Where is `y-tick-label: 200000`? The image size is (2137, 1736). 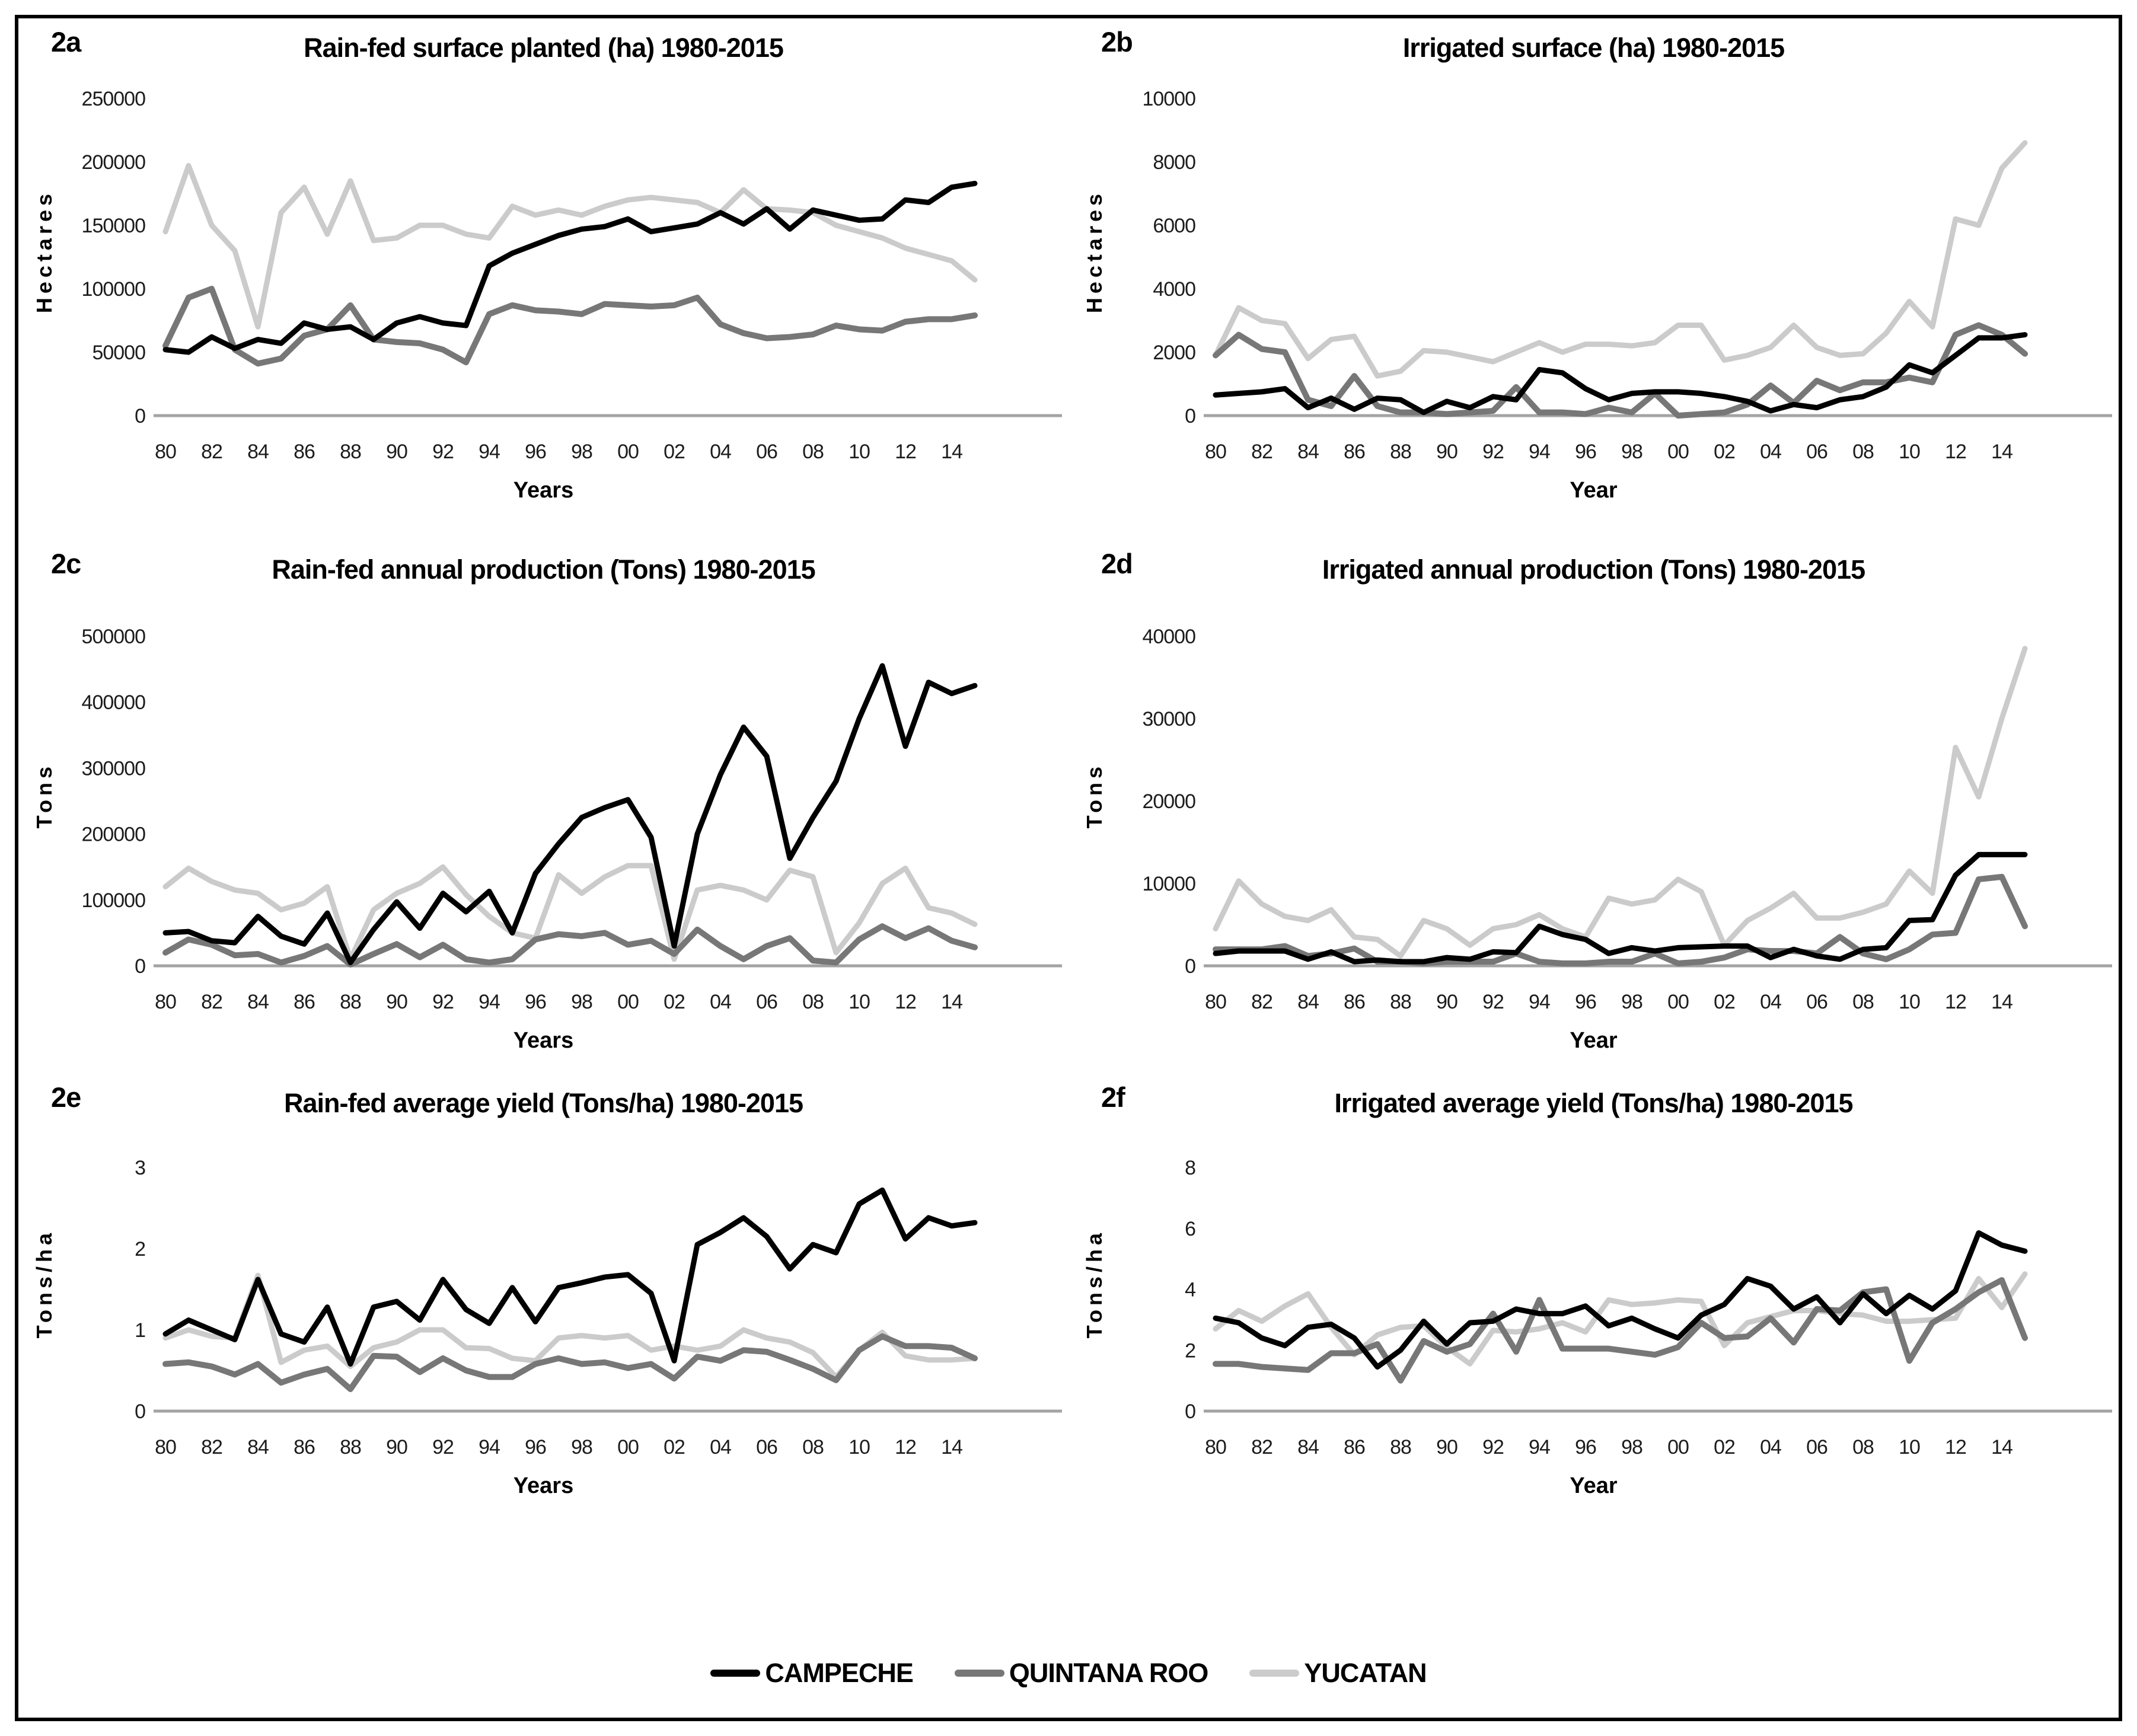 y-tick-label: 200000 is located at coordinates (114, 162).